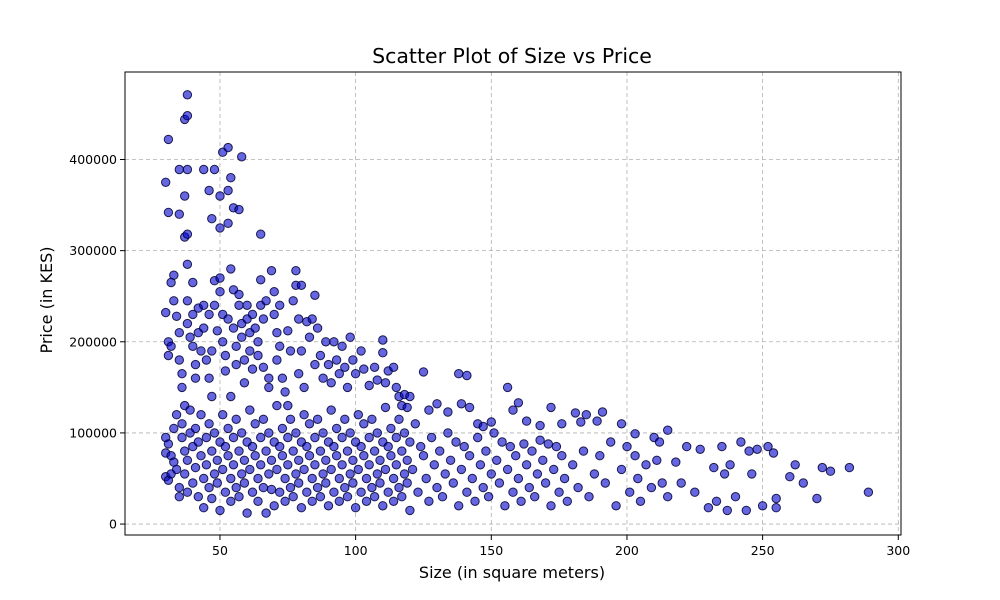 The width and height of the screenshot is (1000, 600). I want to click on x-tick-label: 300, so click(898, 550).